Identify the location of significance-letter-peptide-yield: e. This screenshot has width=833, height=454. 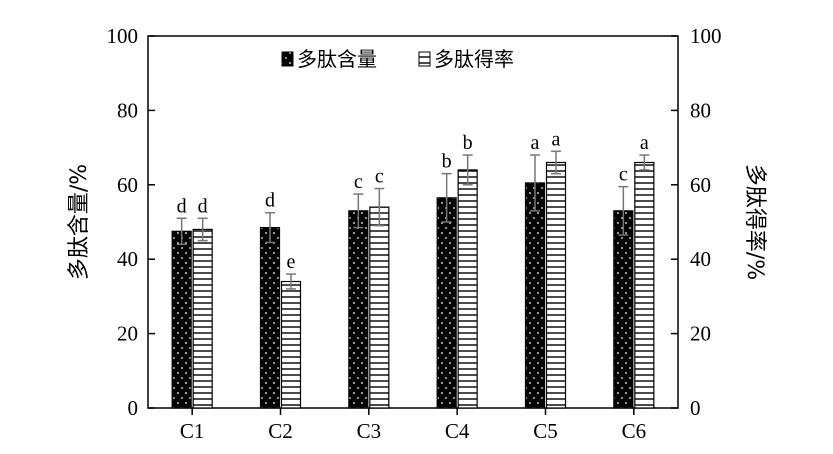
(291, 262).